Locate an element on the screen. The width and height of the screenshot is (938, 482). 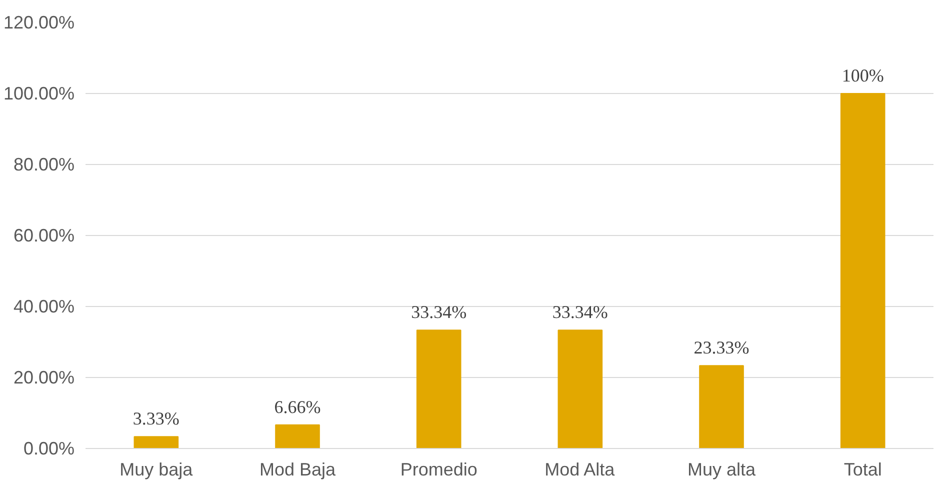
x-tick-label: Promedio is located at coordinates (439, 470).